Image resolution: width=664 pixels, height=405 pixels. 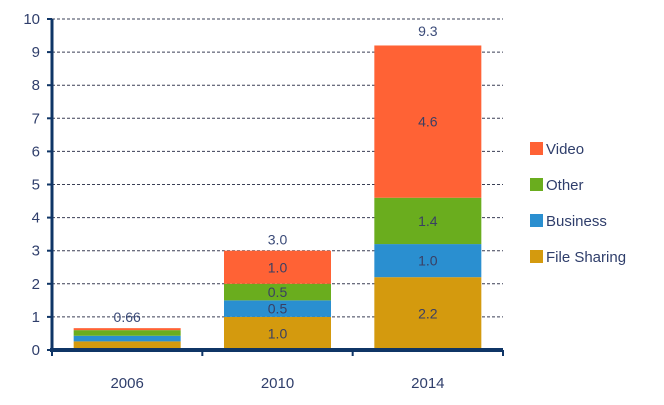 What do you see at coordinates (578, 203) in the screenshot?
I see `legend: Video Other Business File Sharing` at bounding box center [578, 203].